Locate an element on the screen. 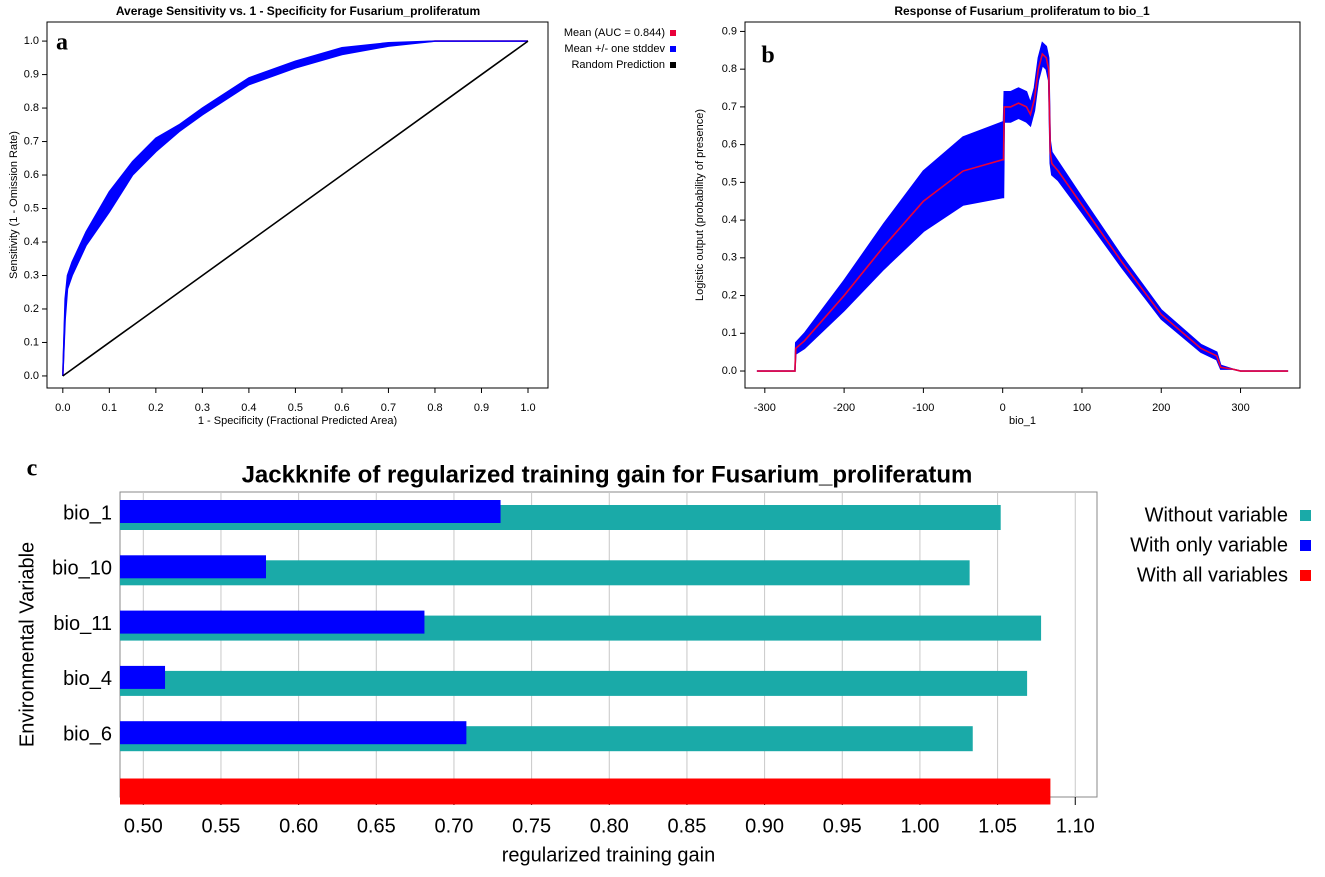 The height and width of the screenshot is (877, 1325). y-tick-label: 1.0 is located at coordinates (31, 41).